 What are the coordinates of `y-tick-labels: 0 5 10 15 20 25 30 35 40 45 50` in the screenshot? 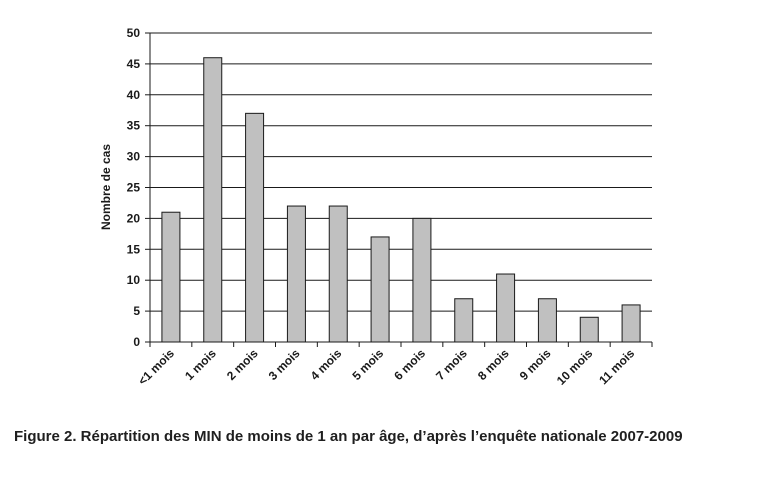 It's located at (134, 187).